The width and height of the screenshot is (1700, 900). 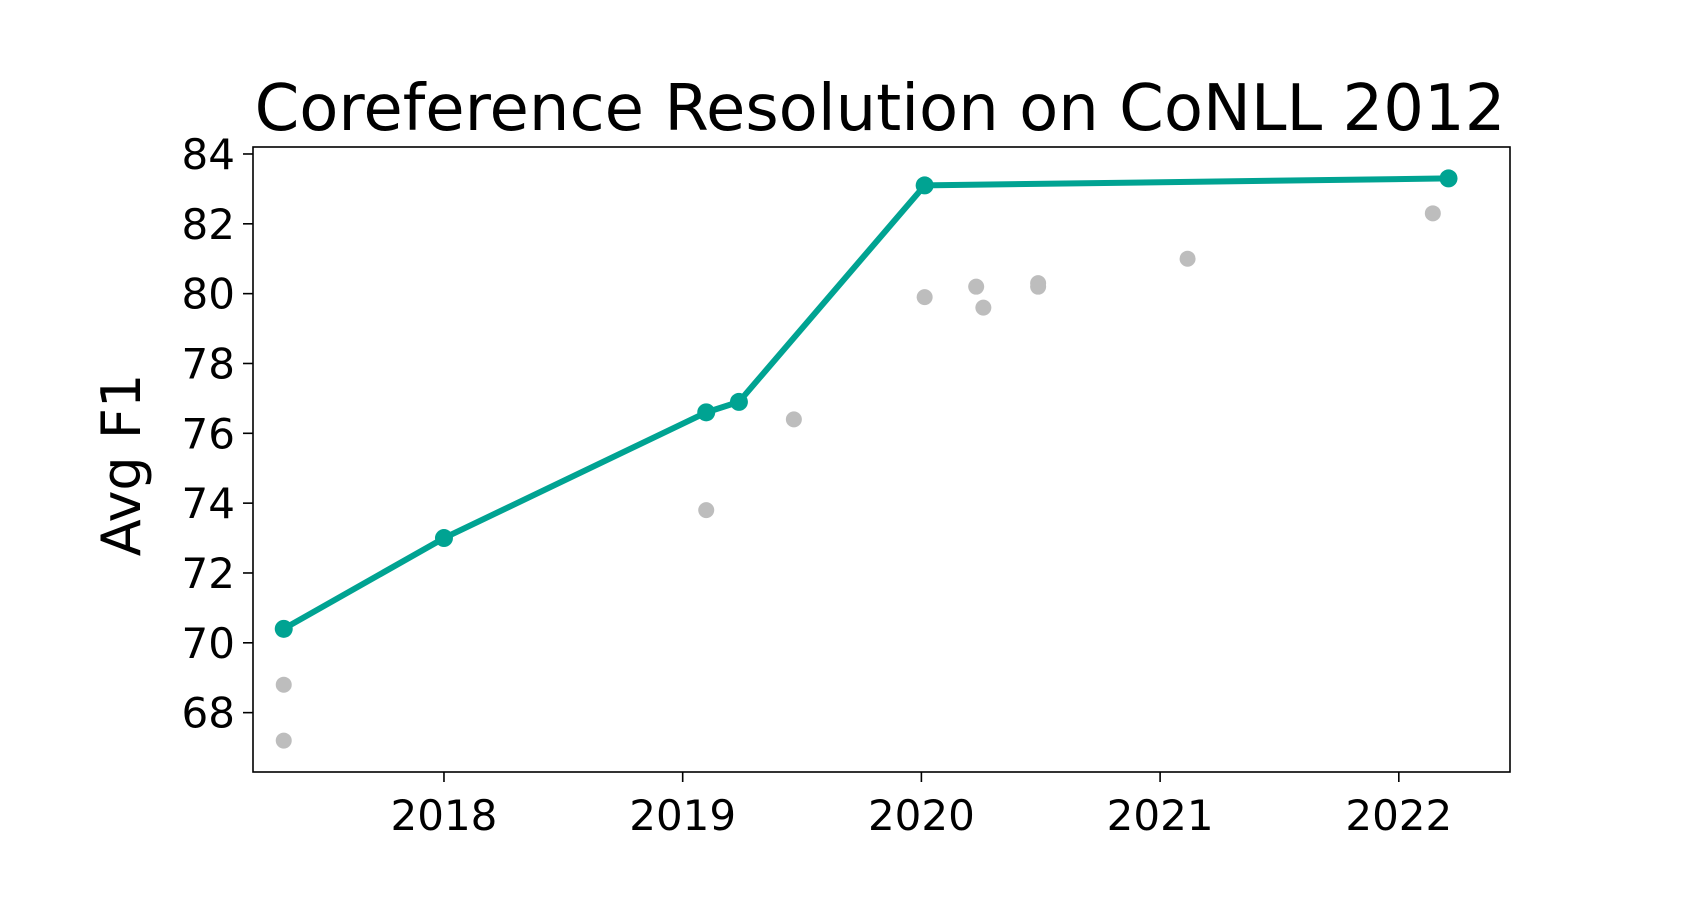 I want to click on y-axis: 68 70 72 74 76 78 80 82 84, so click(x=217, y=434).